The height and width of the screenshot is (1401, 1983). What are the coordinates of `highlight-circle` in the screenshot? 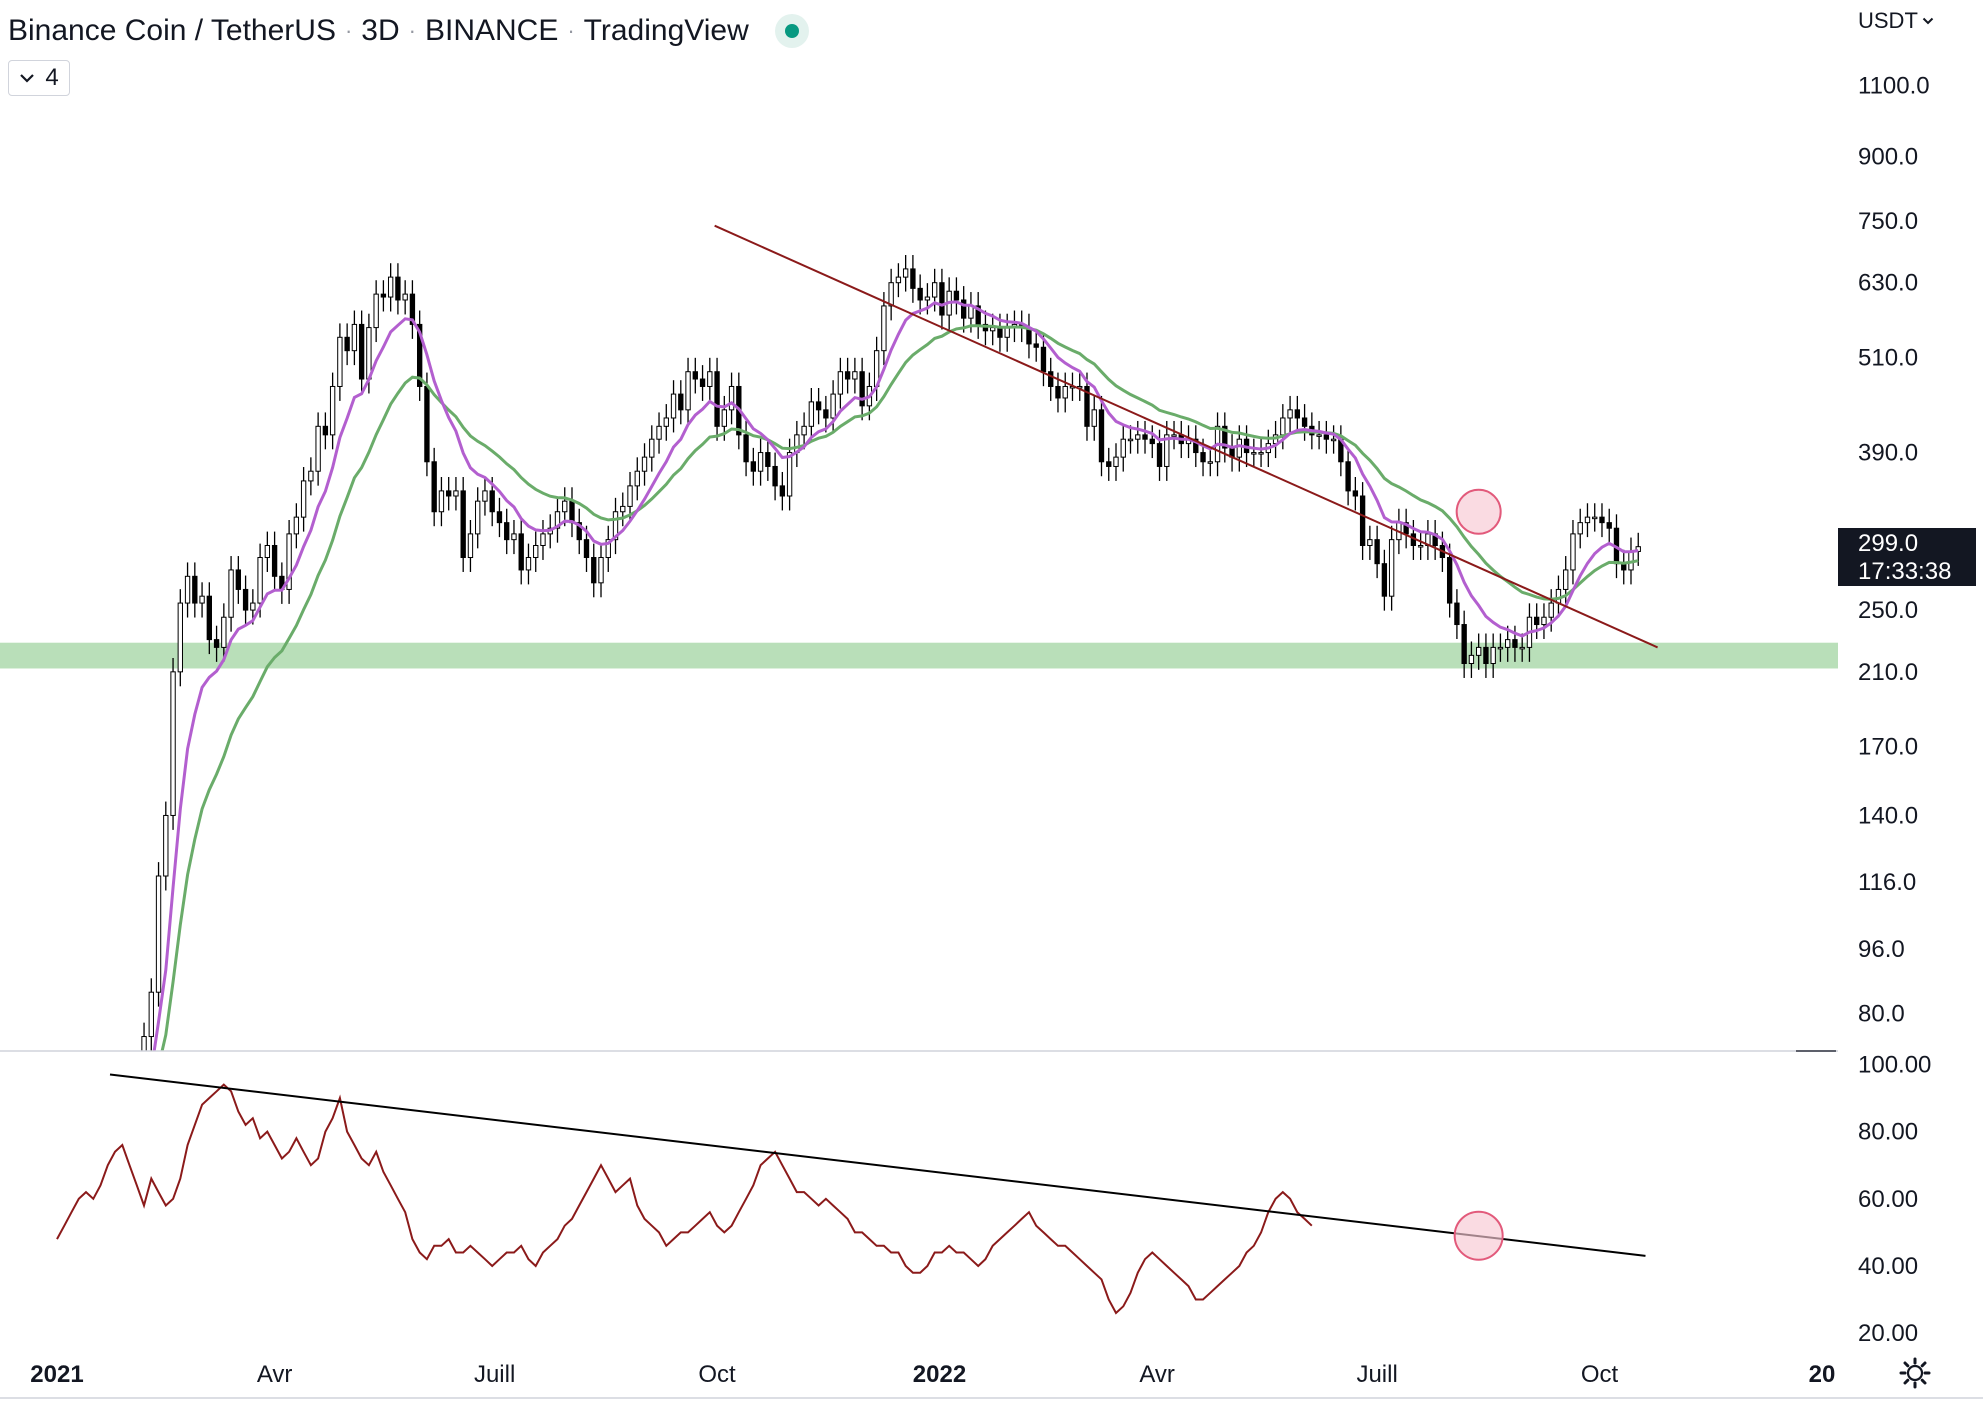 It's located at (1478, 511).